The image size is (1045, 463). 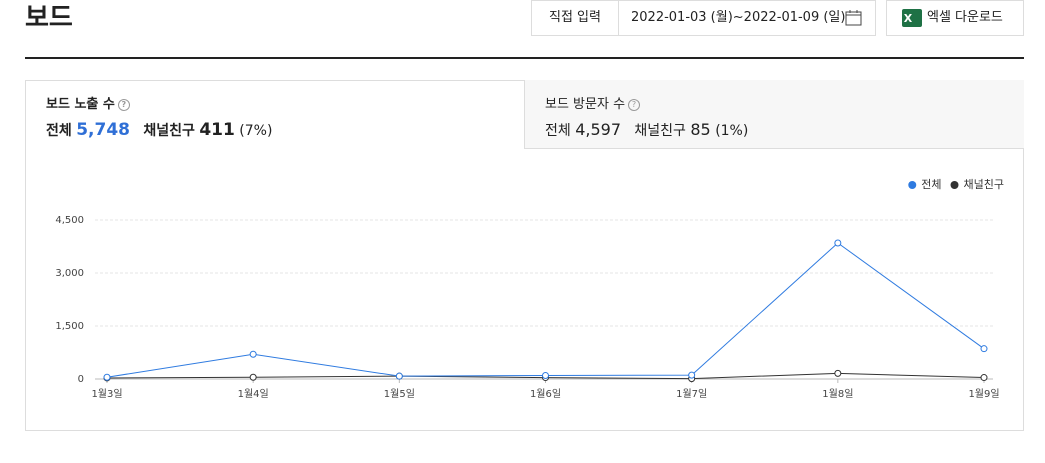 I want to click on excel-button: 엑셀 다운로드 X, so click(x=955, y=18).